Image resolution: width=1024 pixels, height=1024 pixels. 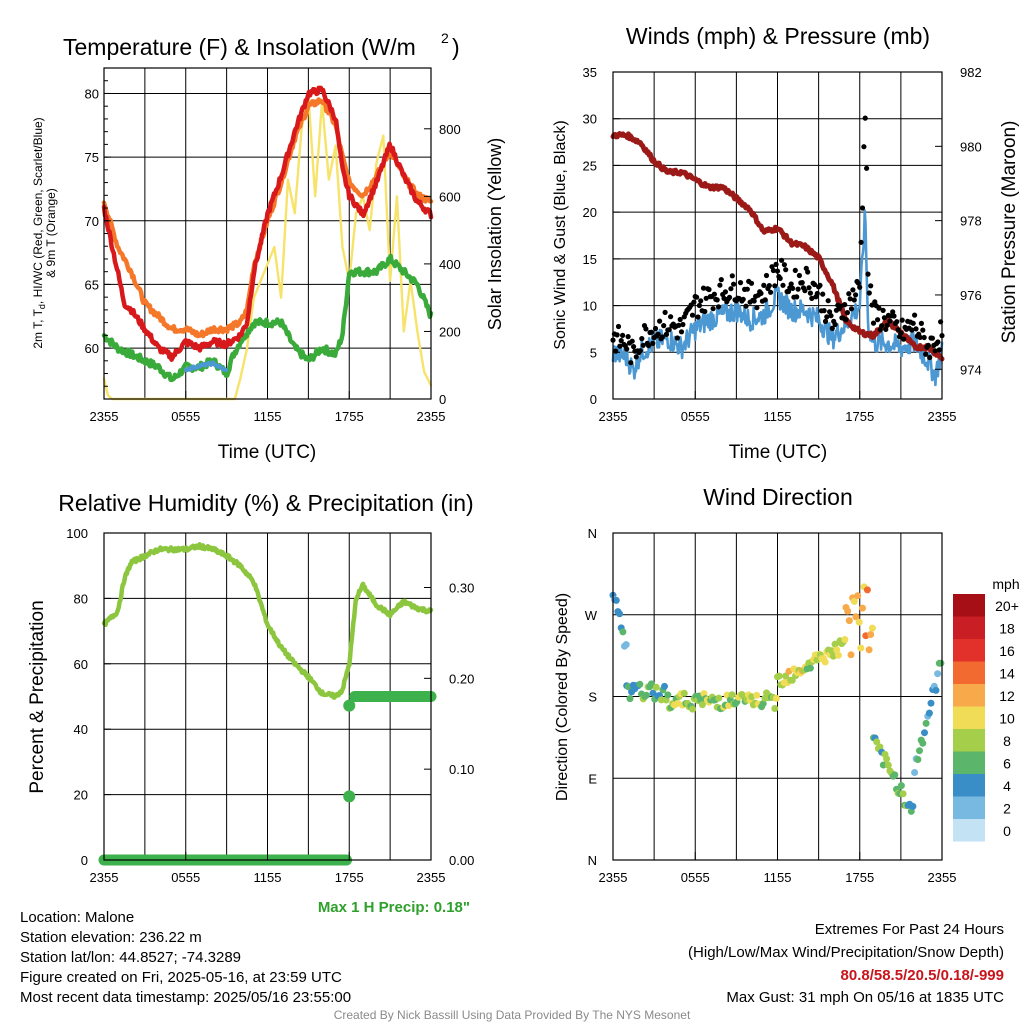 I want to click on y-tick-label: 30, so click(x=590, y=119).